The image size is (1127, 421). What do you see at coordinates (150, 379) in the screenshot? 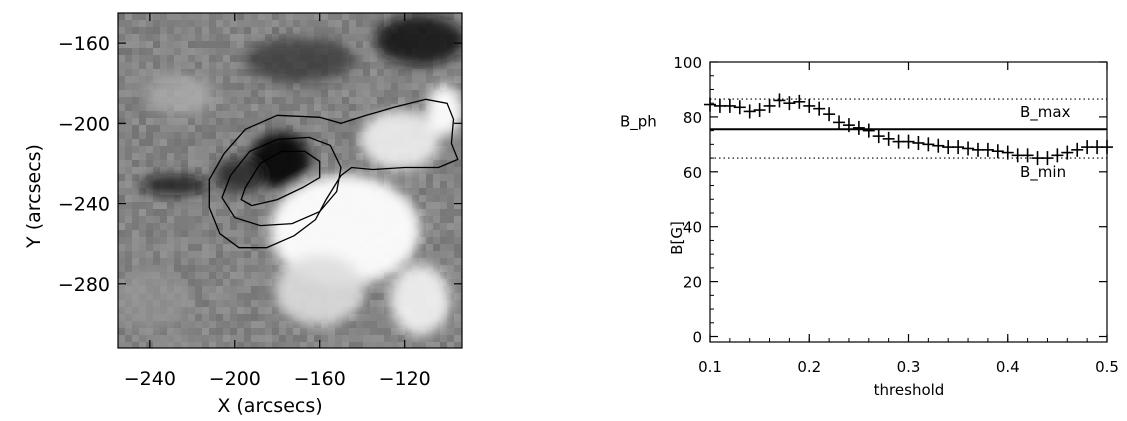
I see `left-x-tick-label: −240` at bounding box center [150, 379].